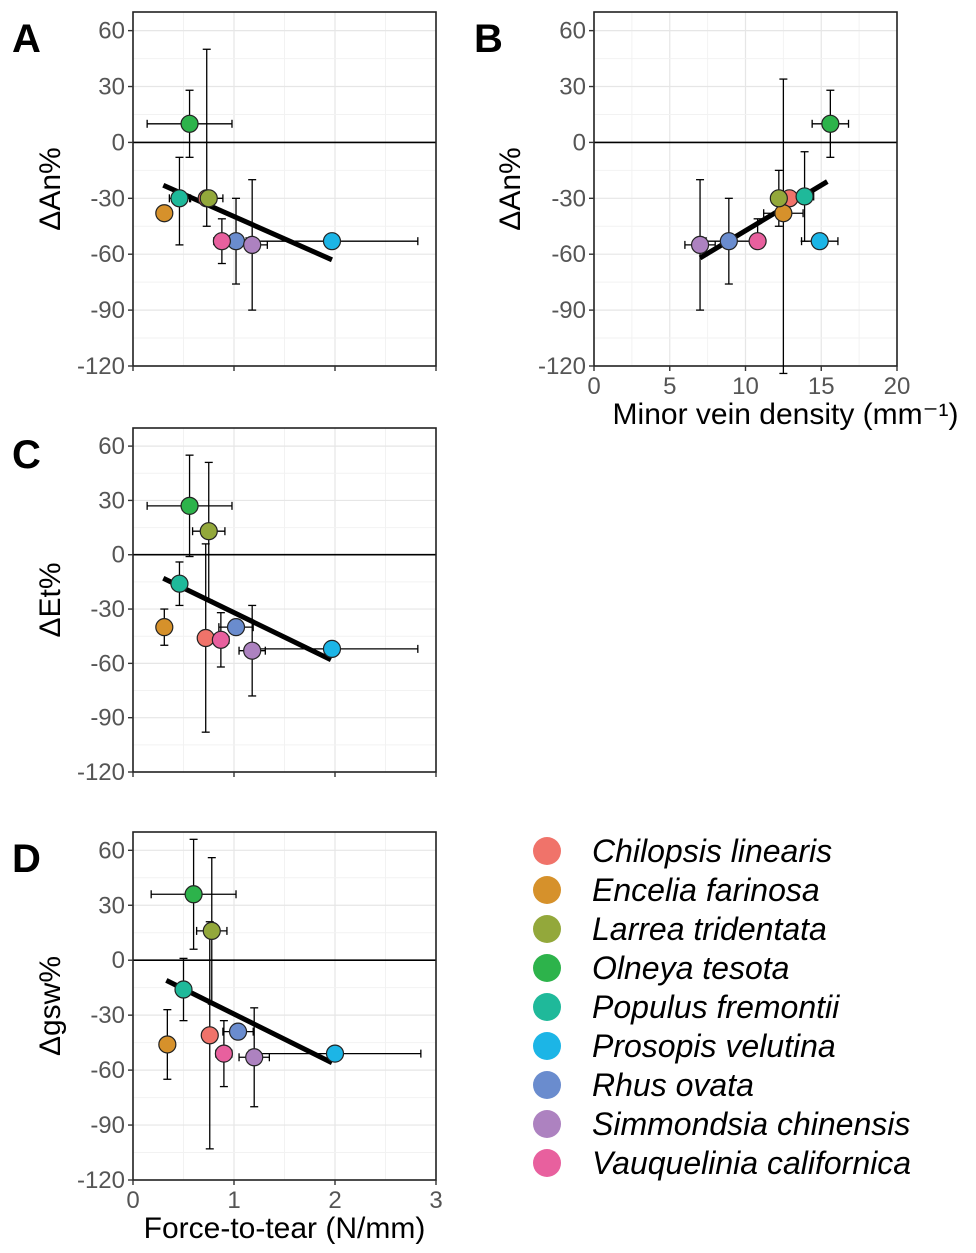  I want to click on y-axis-label: ΔAn%, so click(50, 188).